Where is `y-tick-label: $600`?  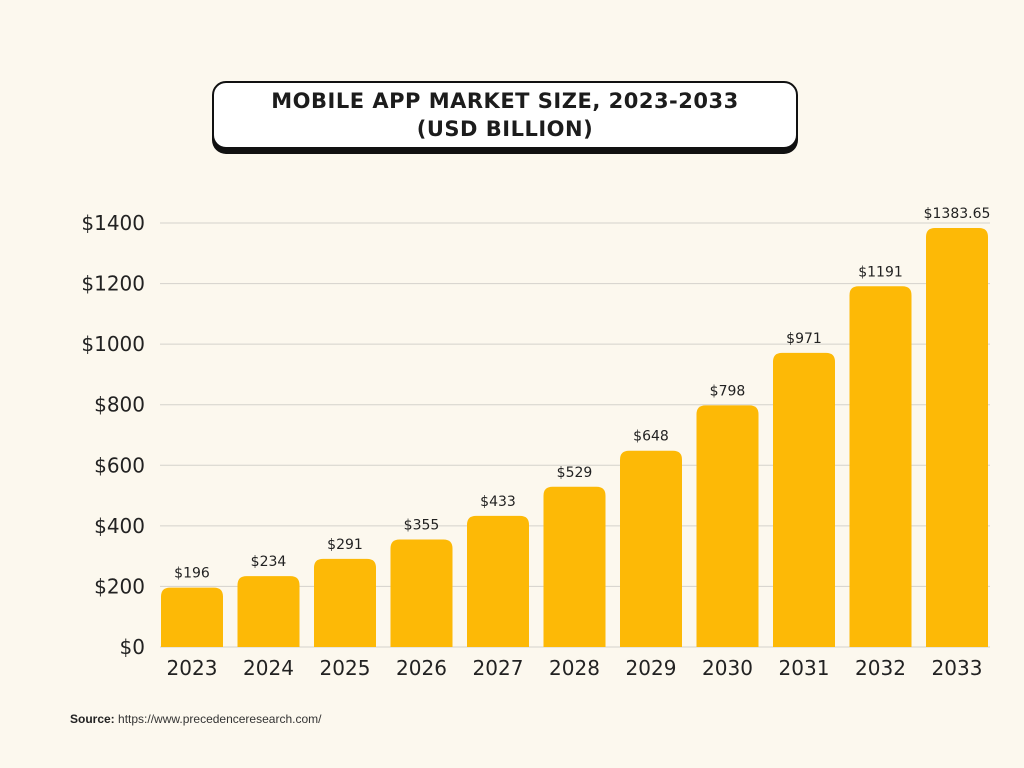 y-tick-label: $600 is located at coordinates (119, 465).